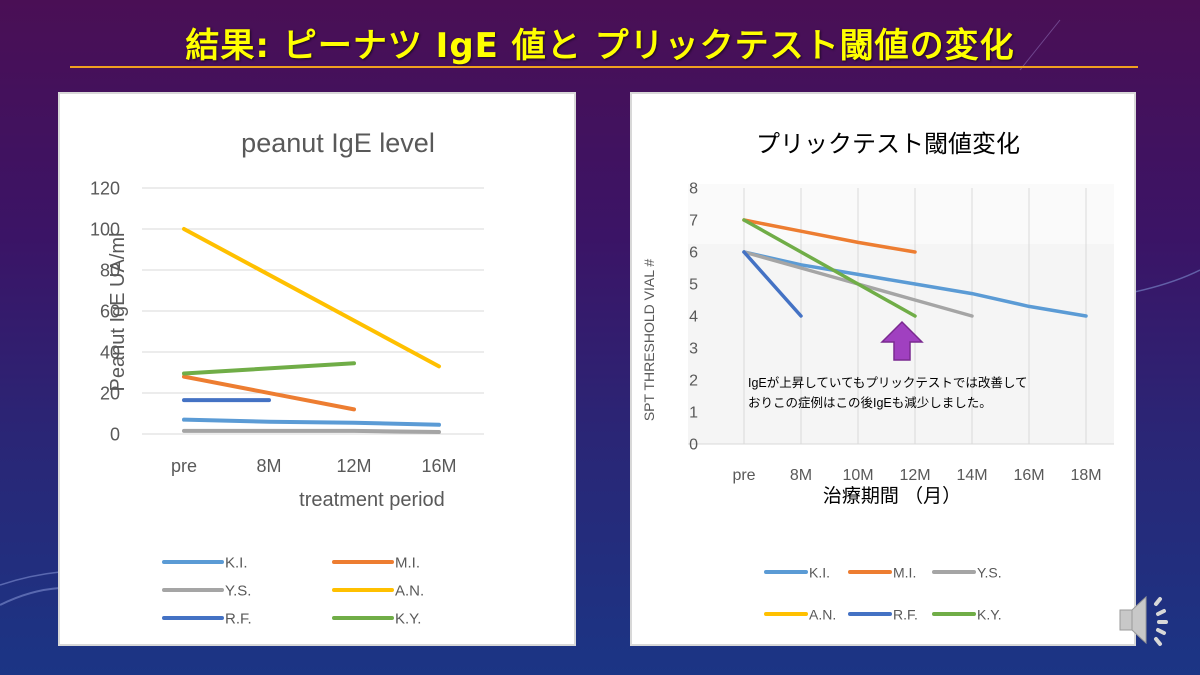 The height and width of the screenshot is (675, 1200). Describe the element at coordinates (693, 189) in the screenshot. I see `y-tick-label: 8` at that location.